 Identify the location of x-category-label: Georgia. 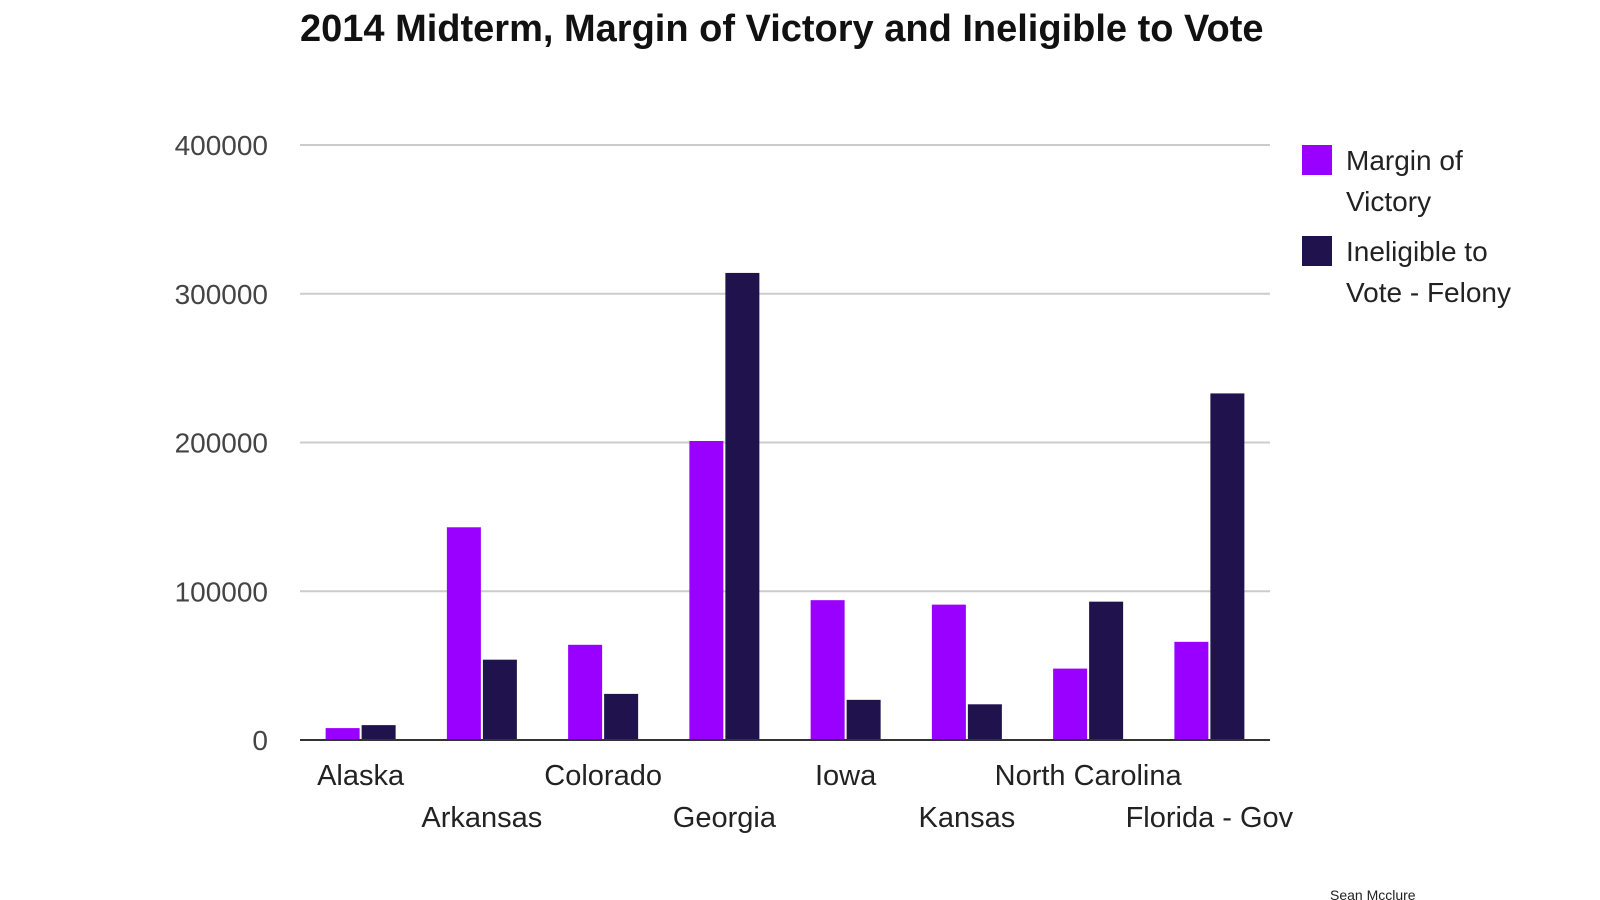
(725, 818).